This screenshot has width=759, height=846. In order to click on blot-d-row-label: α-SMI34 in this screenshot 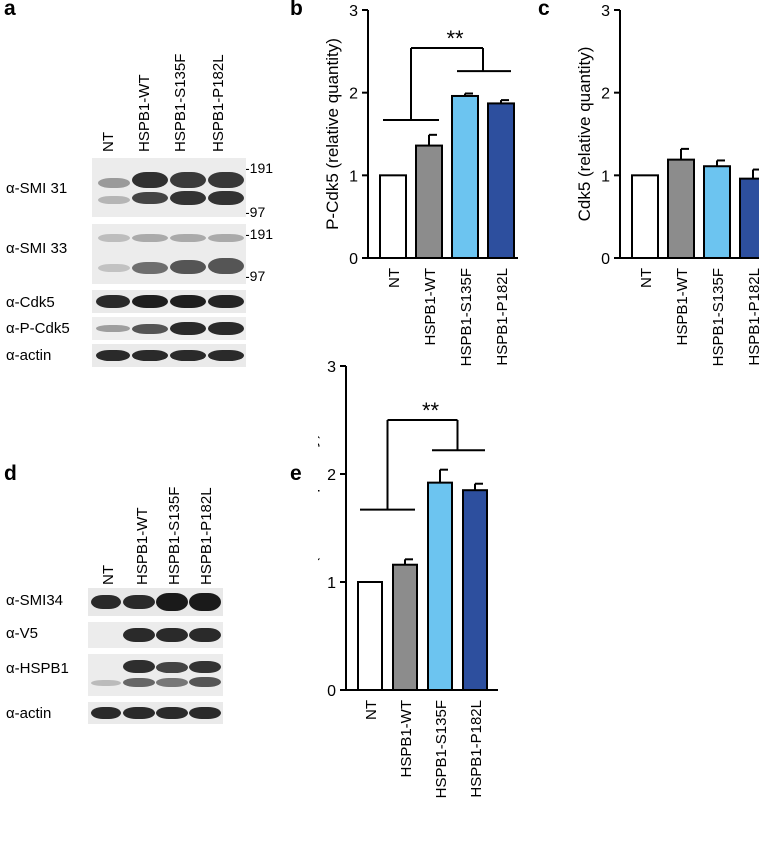, I will do `click(35, 600)`.